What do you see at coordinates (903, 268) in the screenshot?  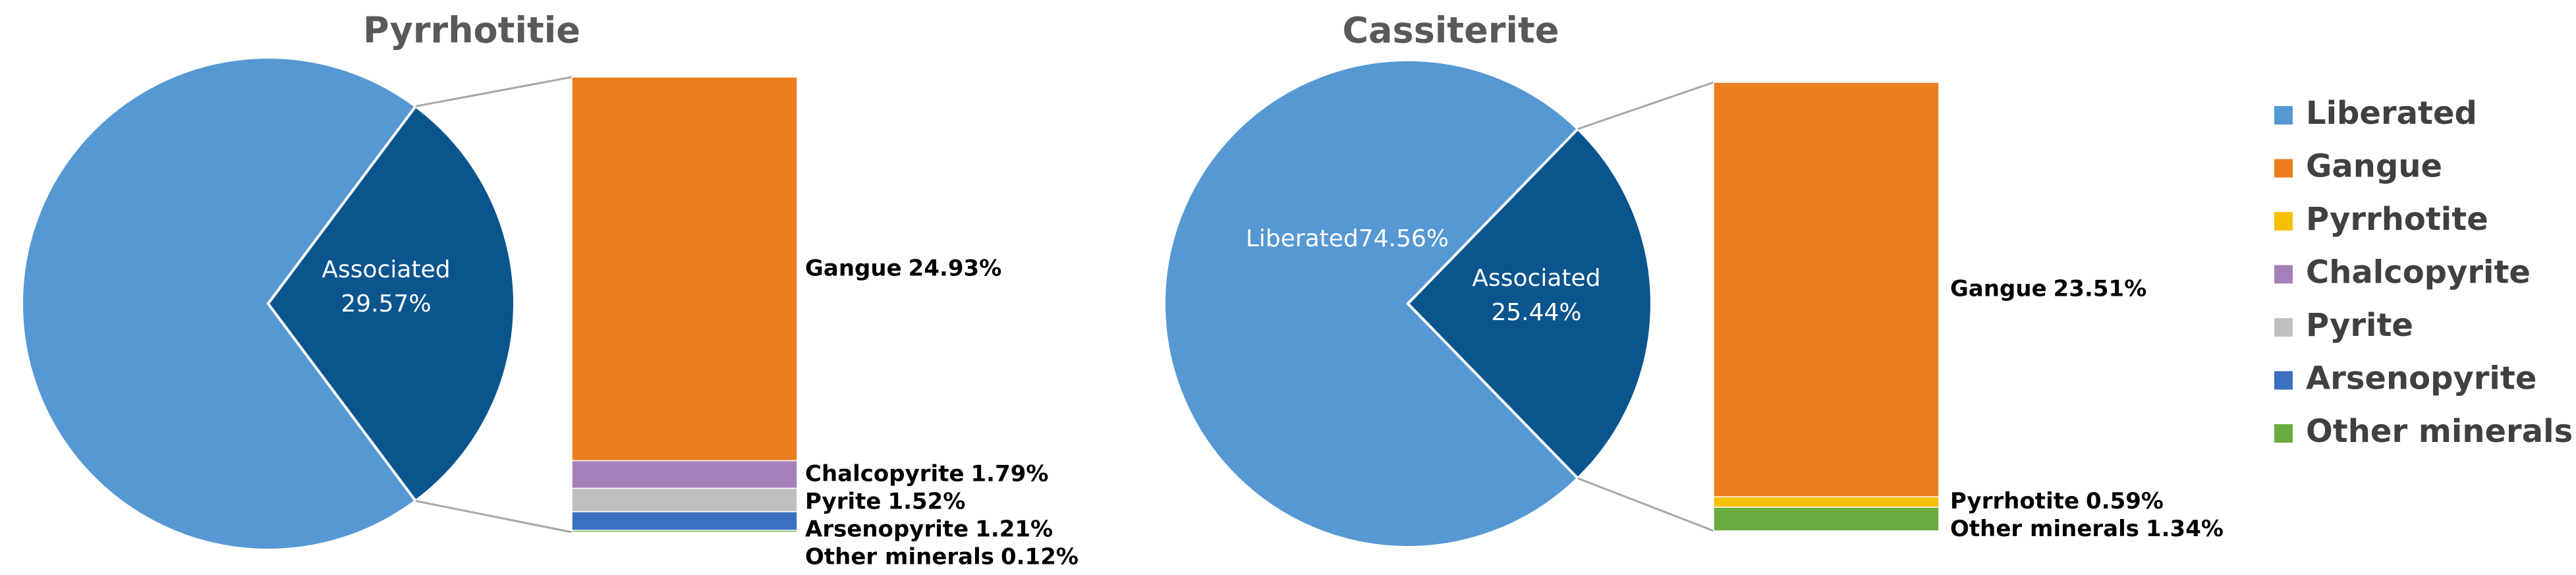 I see `bar-label: Gangue 24.93%` at bounding box center [903, 268].